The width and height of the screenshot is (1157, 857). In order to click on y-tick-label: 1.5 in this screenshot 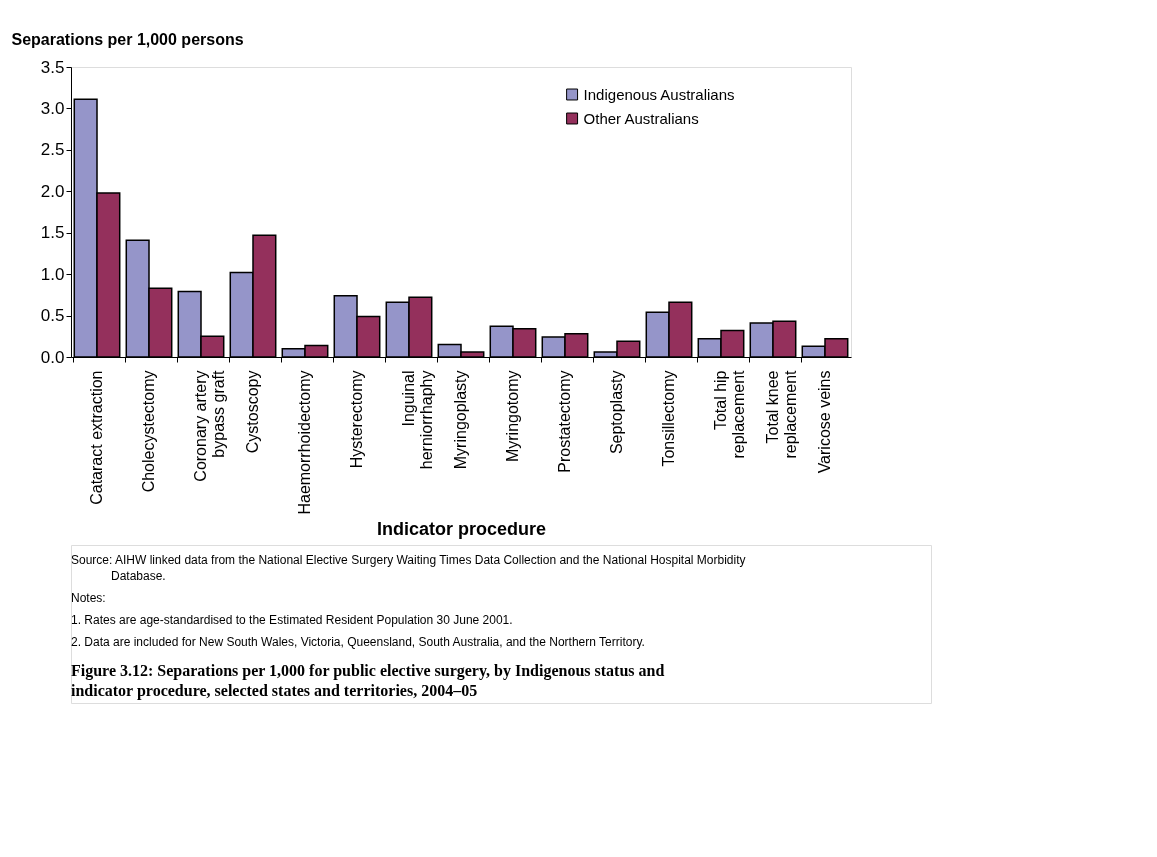, I will do `click(52, 233)`.